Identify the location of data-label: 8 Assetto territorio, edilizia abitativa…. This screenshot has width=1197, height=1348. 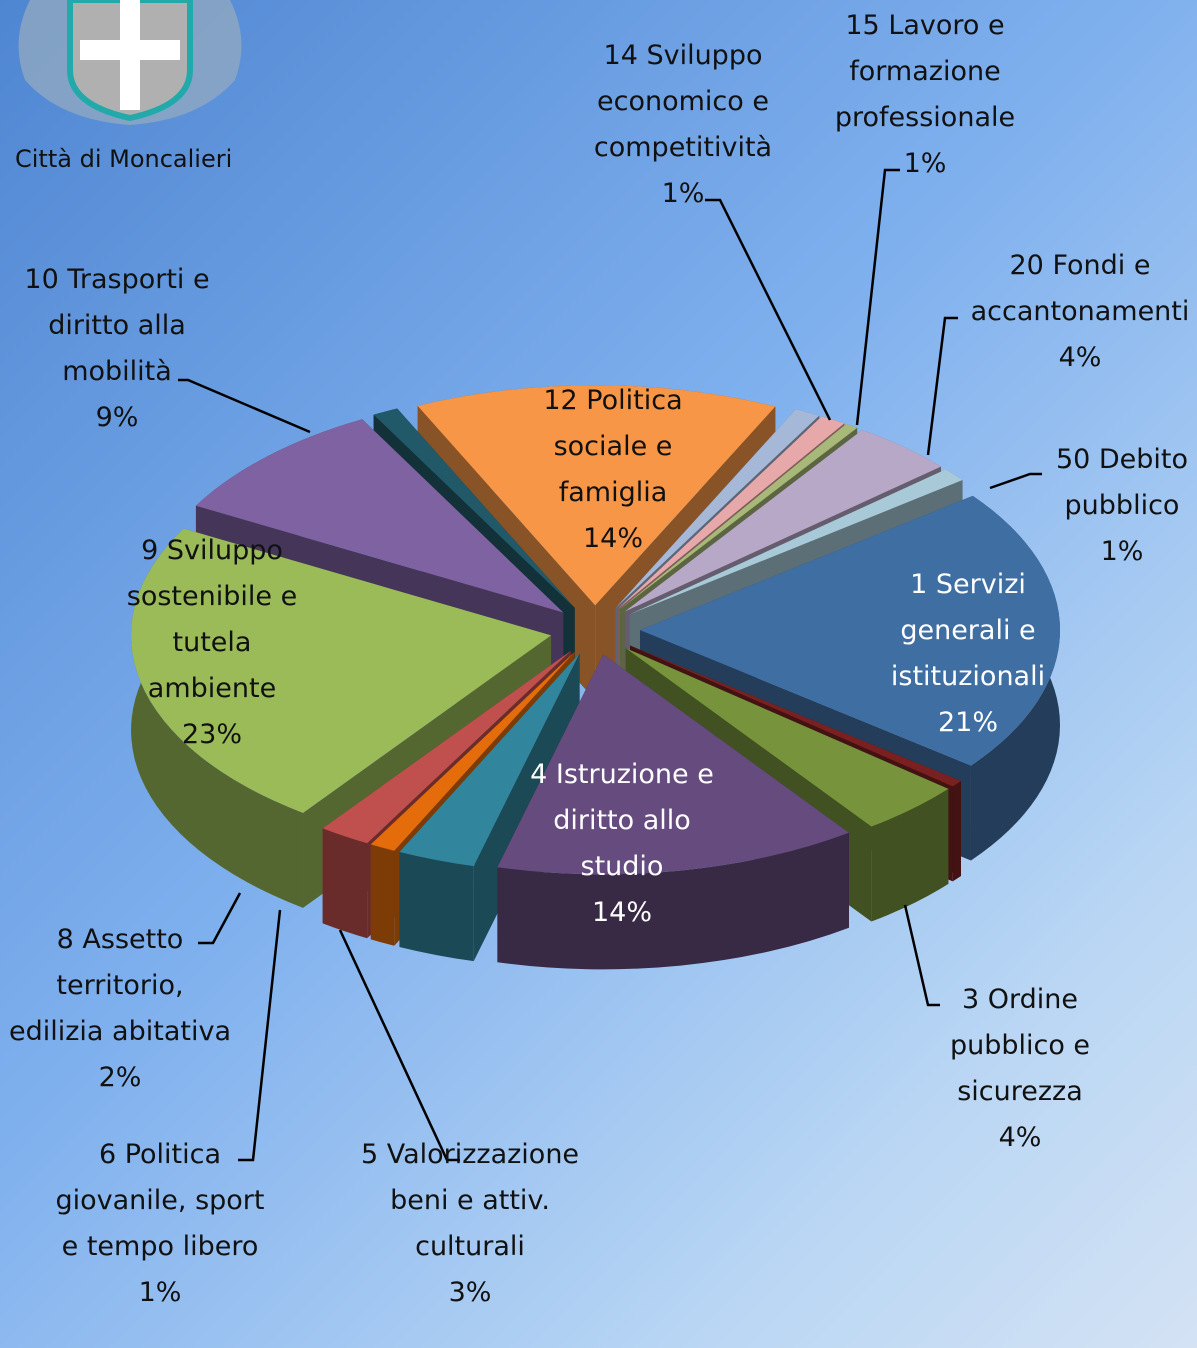
(120, 1009).